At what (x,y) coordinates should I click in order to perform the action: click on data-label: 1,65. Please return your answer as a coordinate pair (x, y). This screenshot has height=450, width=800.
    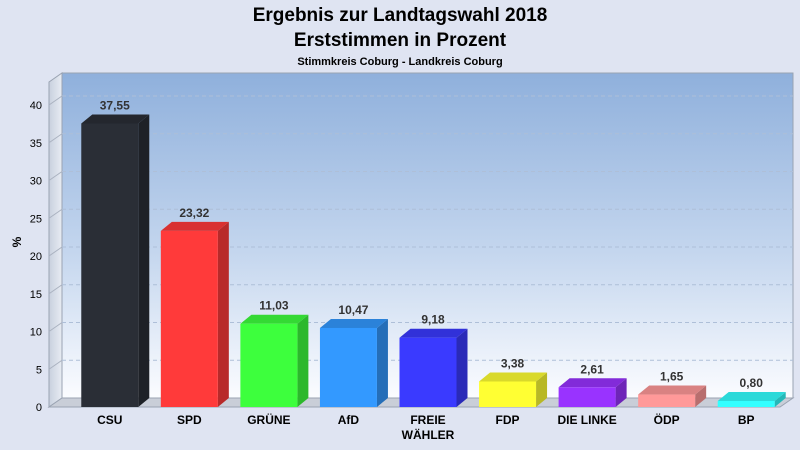
    Looking at the image, I should click on (672, 377).